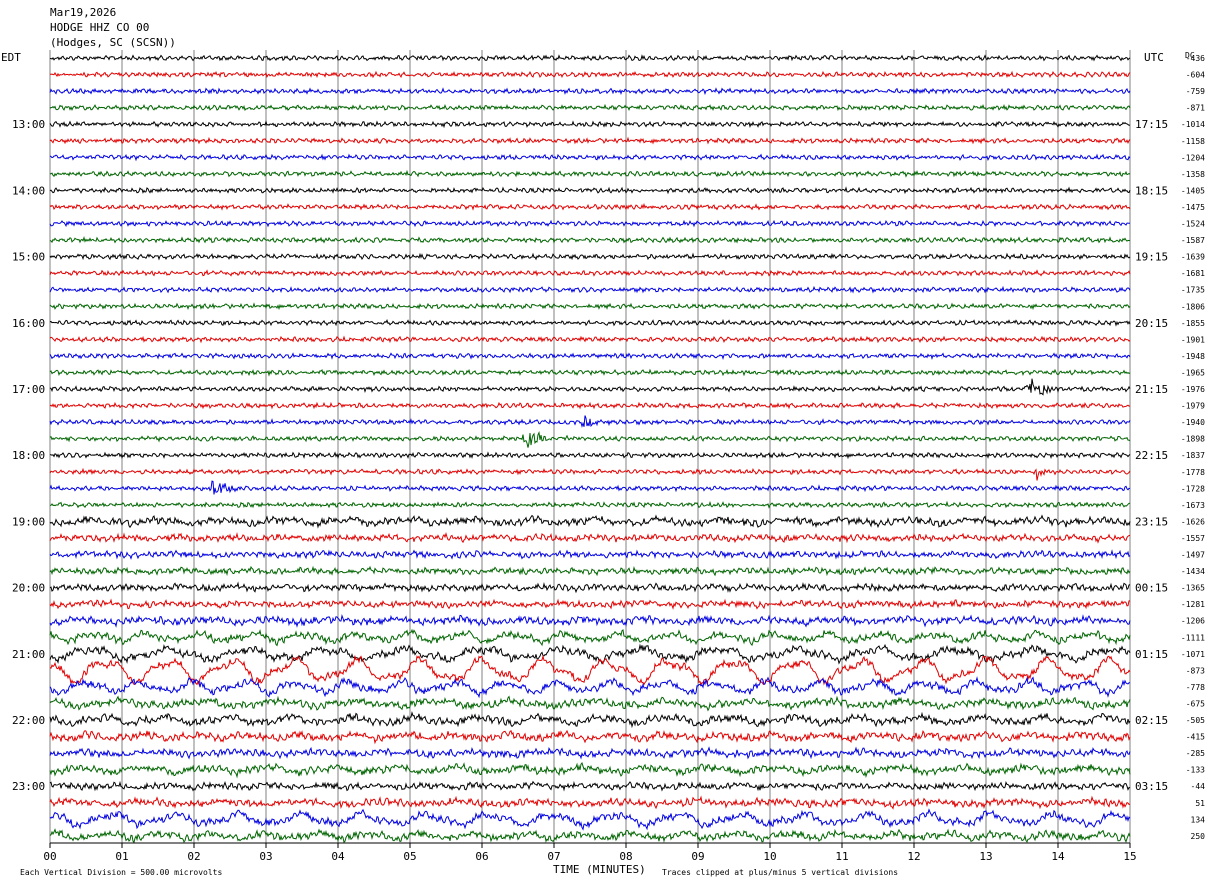 This screenshot has width=1210, height=886. I want to click on left-time-label: 17:00, so click(28, 389).